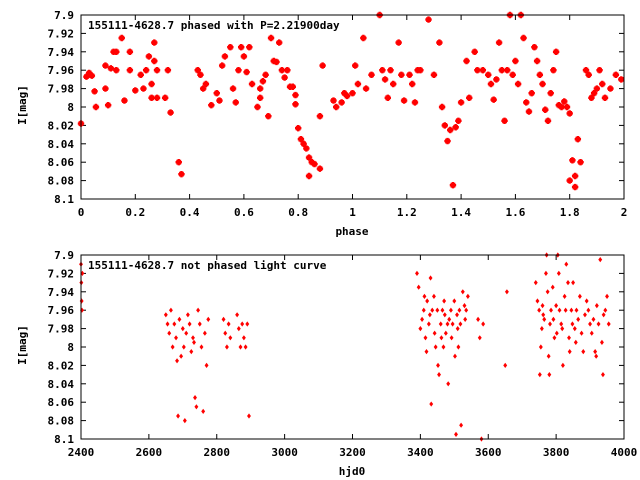 The width and height of the screenshot is (640, 480). I want to click on x-tick-label: 2600, so click(149, 452).